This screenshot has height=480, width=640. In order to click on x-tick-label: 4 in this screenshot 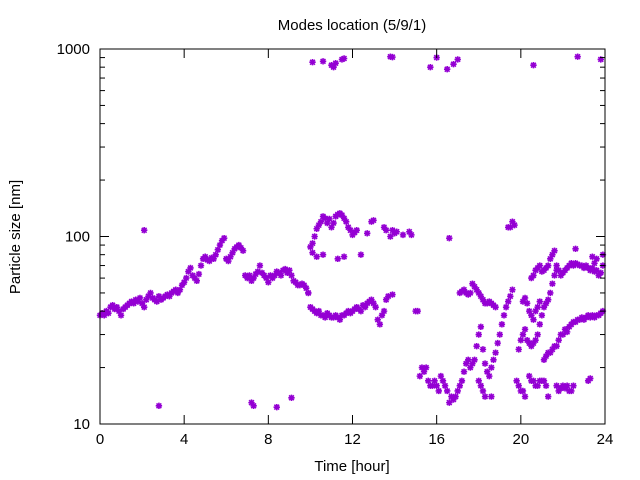, I will do `click(184, 439)`.